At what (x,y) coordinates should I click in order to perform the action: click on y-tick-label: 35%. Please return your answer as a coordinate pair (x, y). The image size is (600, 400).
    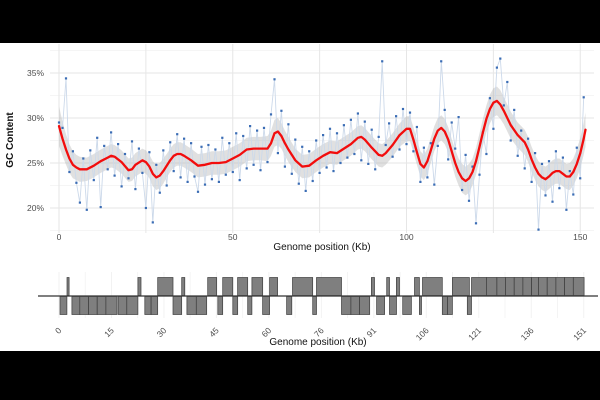
    Looking at the image, I should click on (35, 73).